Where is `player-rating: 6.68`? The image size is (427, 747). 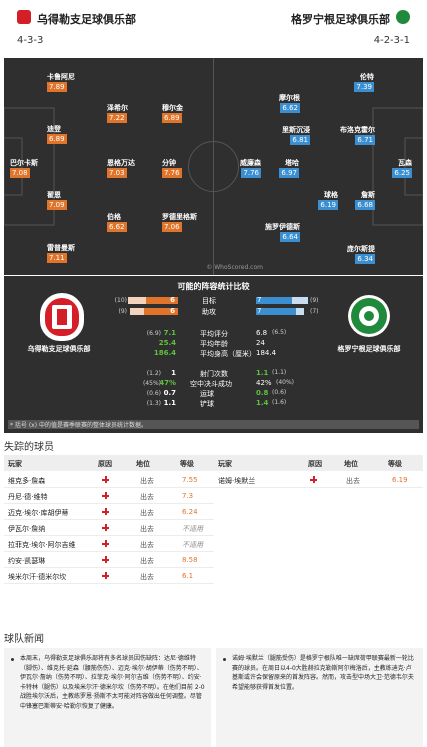
player-rating: 6.68 is located at coordinates (365, 205).